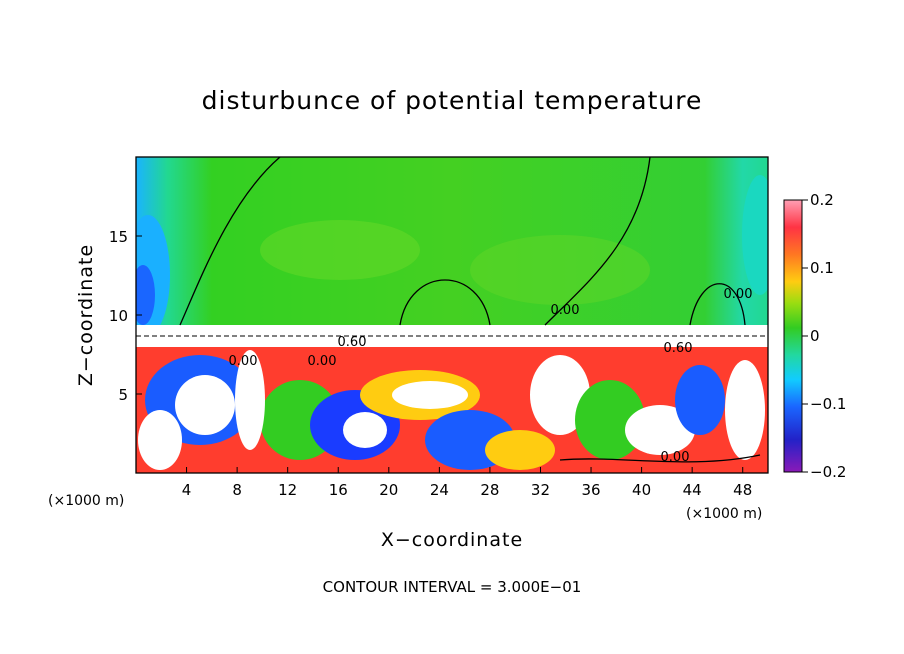 The width and height of the screenshot is (904, 654). I want to click on y-axis: 5 10 15, so click(125, 316).